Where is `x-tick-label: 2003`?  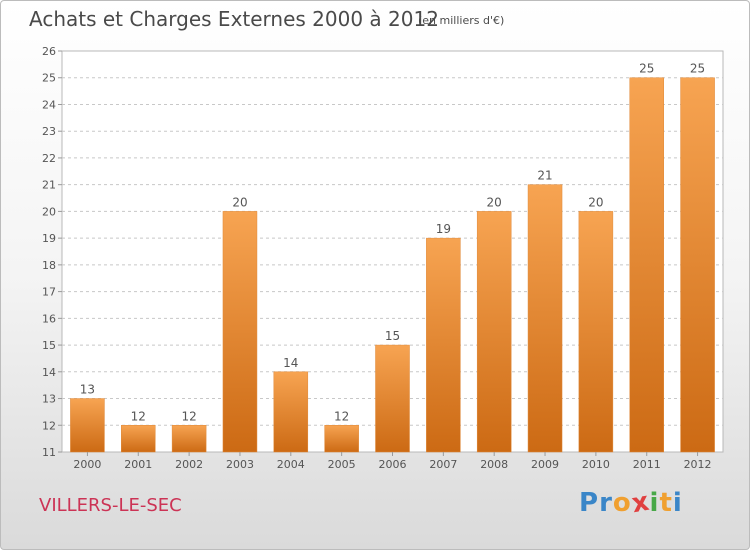
x-tick-label: 2003 is located at coordinates (240, 464).